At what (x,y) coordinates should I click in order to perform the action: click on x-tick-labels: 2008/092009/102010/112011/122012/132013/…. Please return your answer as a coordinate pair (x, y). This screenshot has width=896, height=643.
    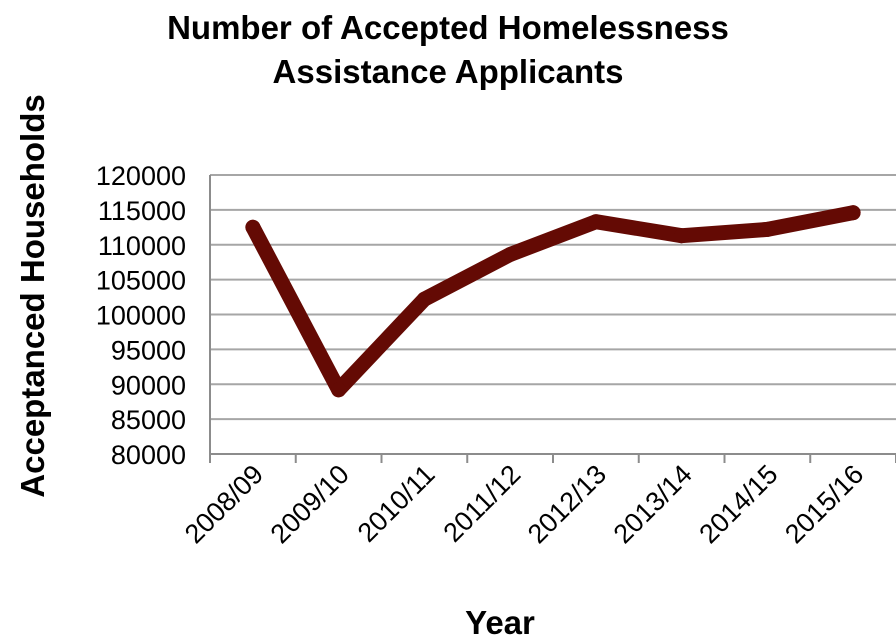
    Looking at the image, I should click on (524, 504).